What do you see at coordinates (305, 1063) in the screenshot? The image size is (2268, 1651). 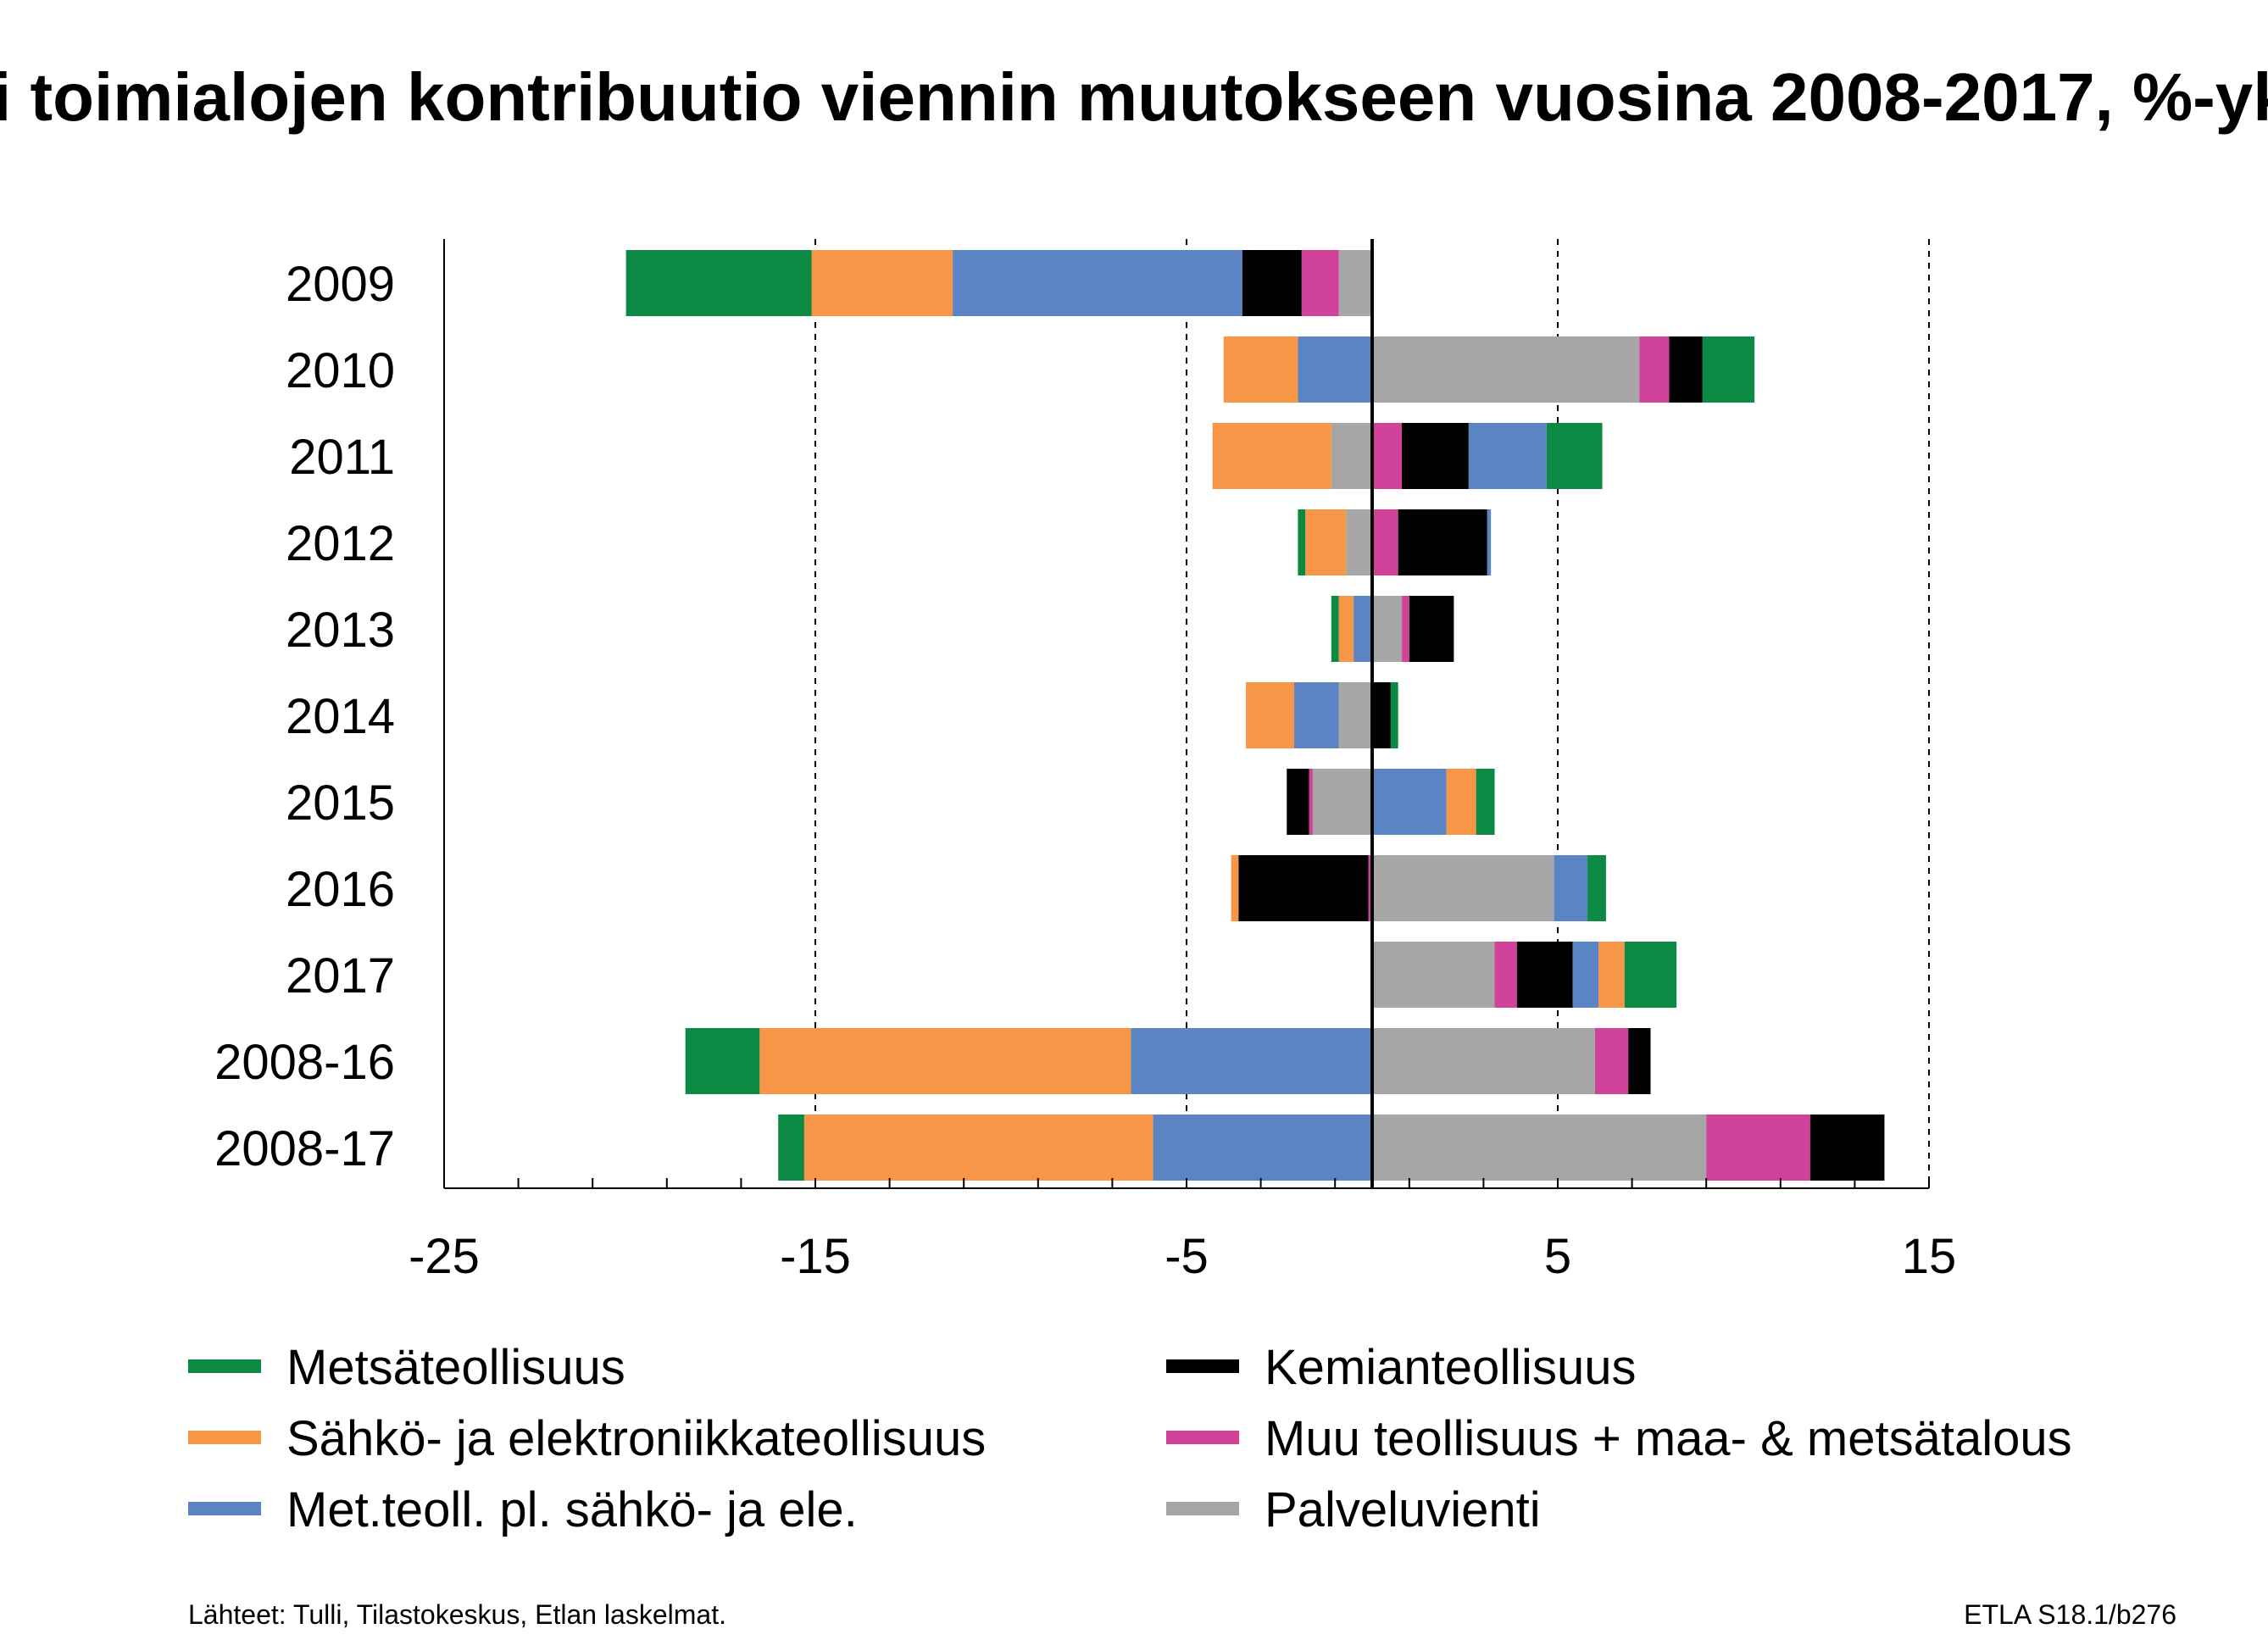 I see `y-tick-label: 2008-16` at bounding box center [305, 1063].